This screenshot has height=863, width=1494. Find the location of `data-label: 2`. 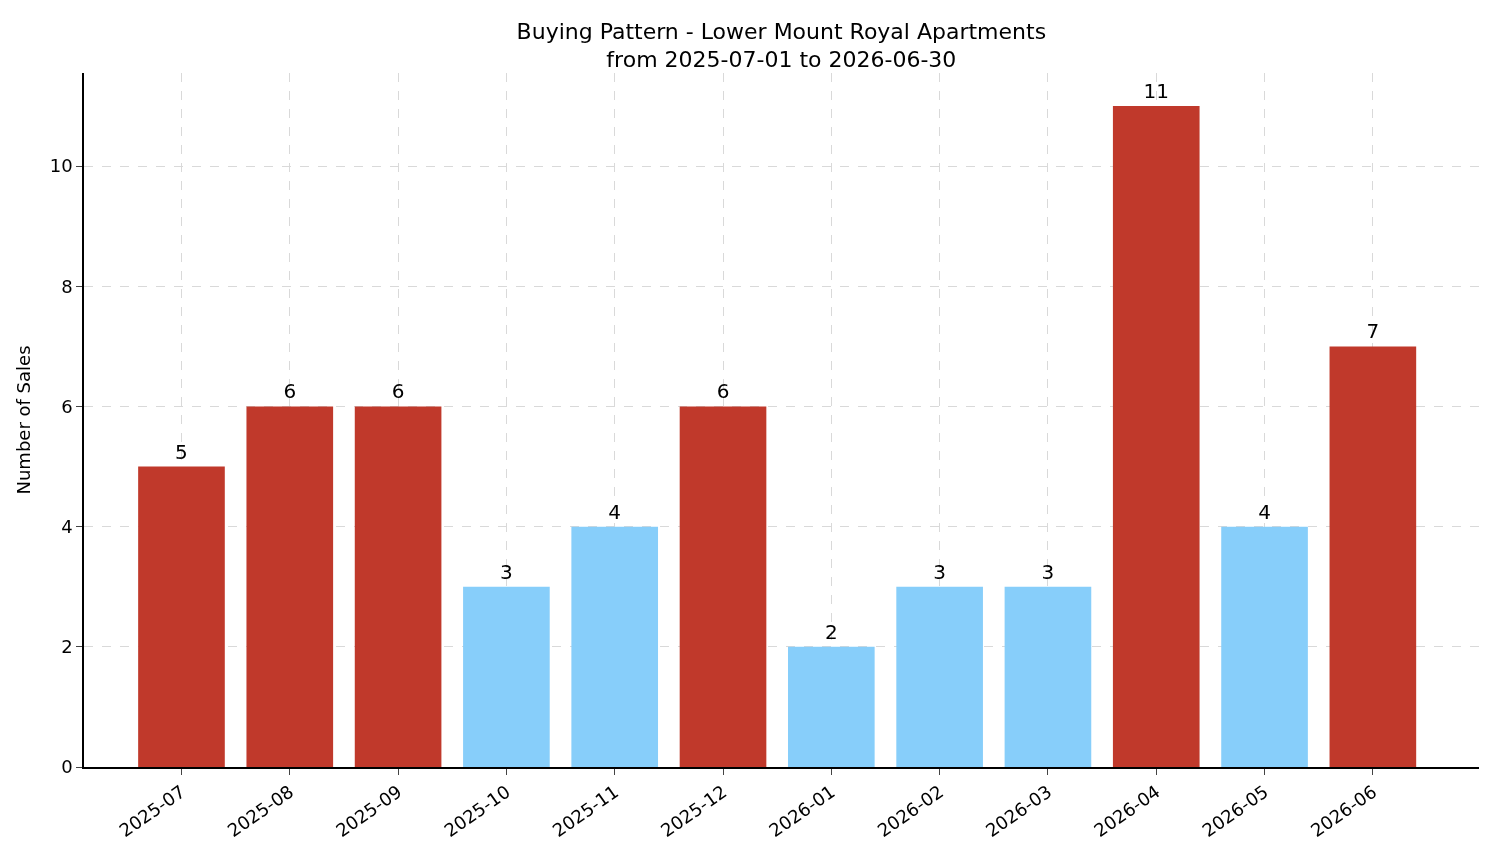

data-label: 2 is located at coordinates (831, 631).